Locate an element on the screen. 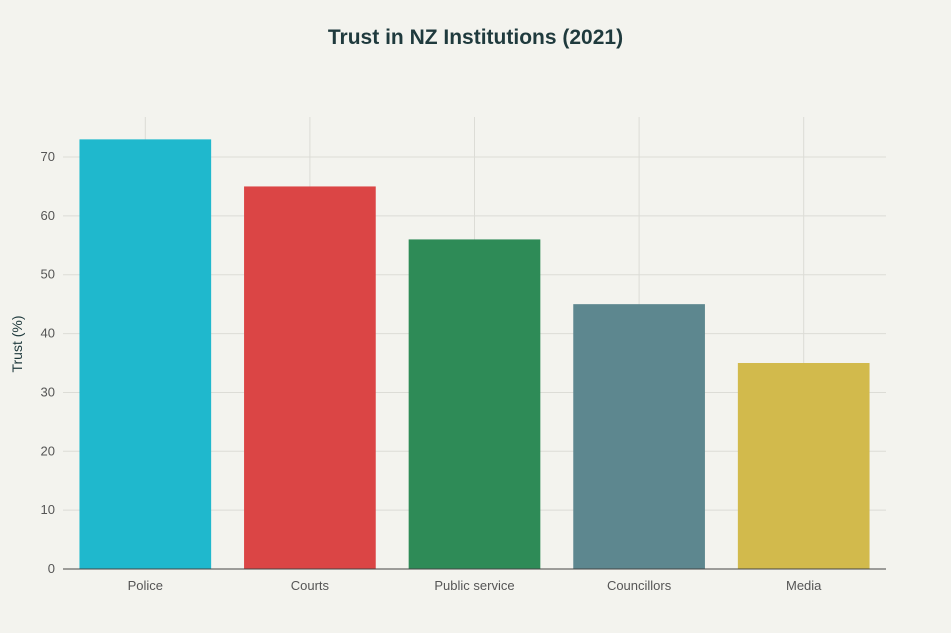 This screenshot has width=951, height=633. y-tick-label: 40 is located at coordinates (48, 333).